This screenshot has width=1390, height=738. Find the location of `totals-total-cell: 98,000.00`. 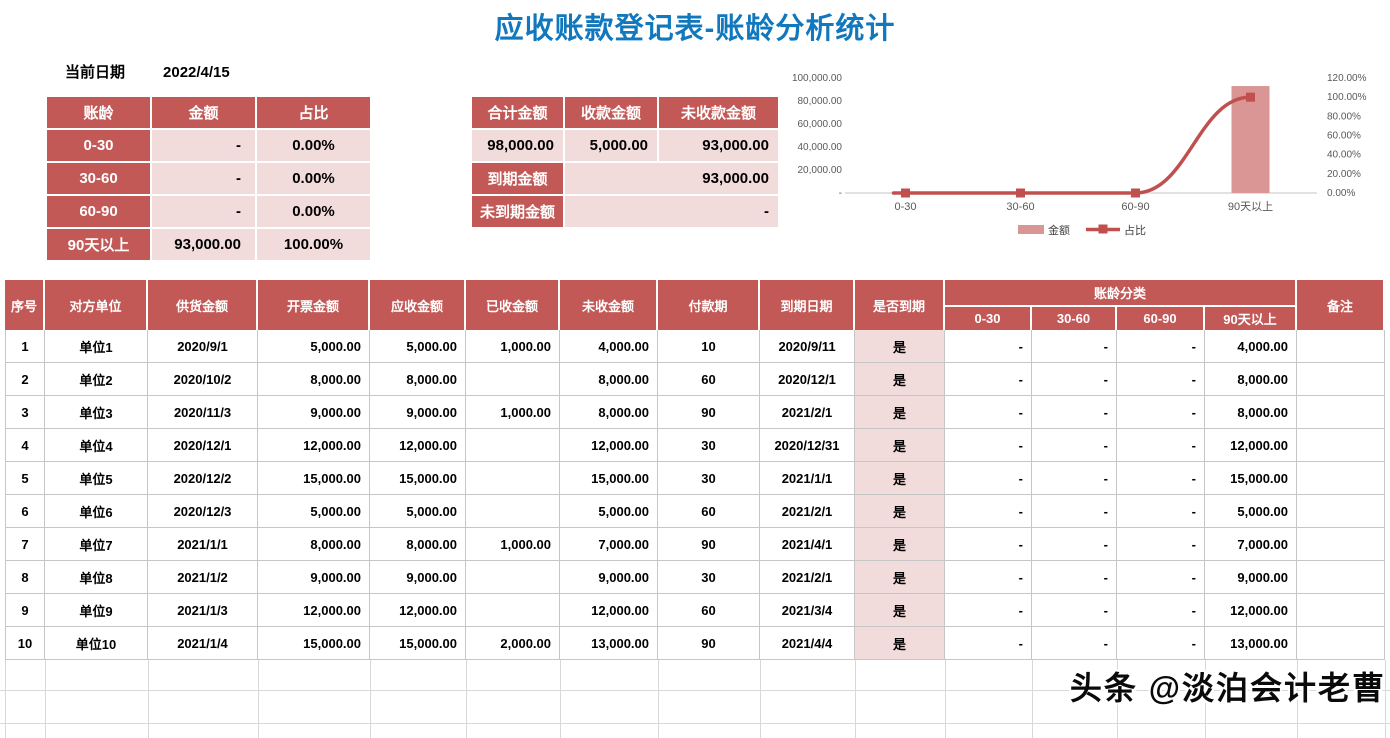

totals-total-cell: 98,000.00 is located at coordinates (517, 145).